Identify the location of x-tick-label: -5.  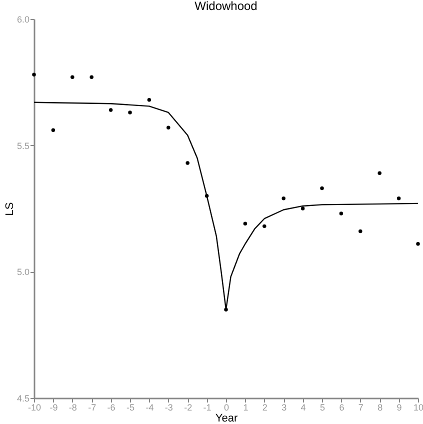
(130, 407).